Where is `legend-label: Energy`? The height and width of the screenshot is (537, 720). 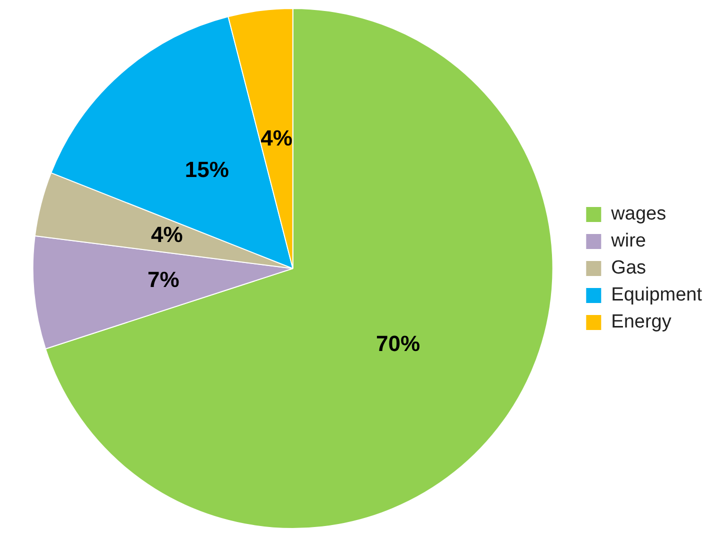
legend-label: Energy is located at coordinates (641, 322).